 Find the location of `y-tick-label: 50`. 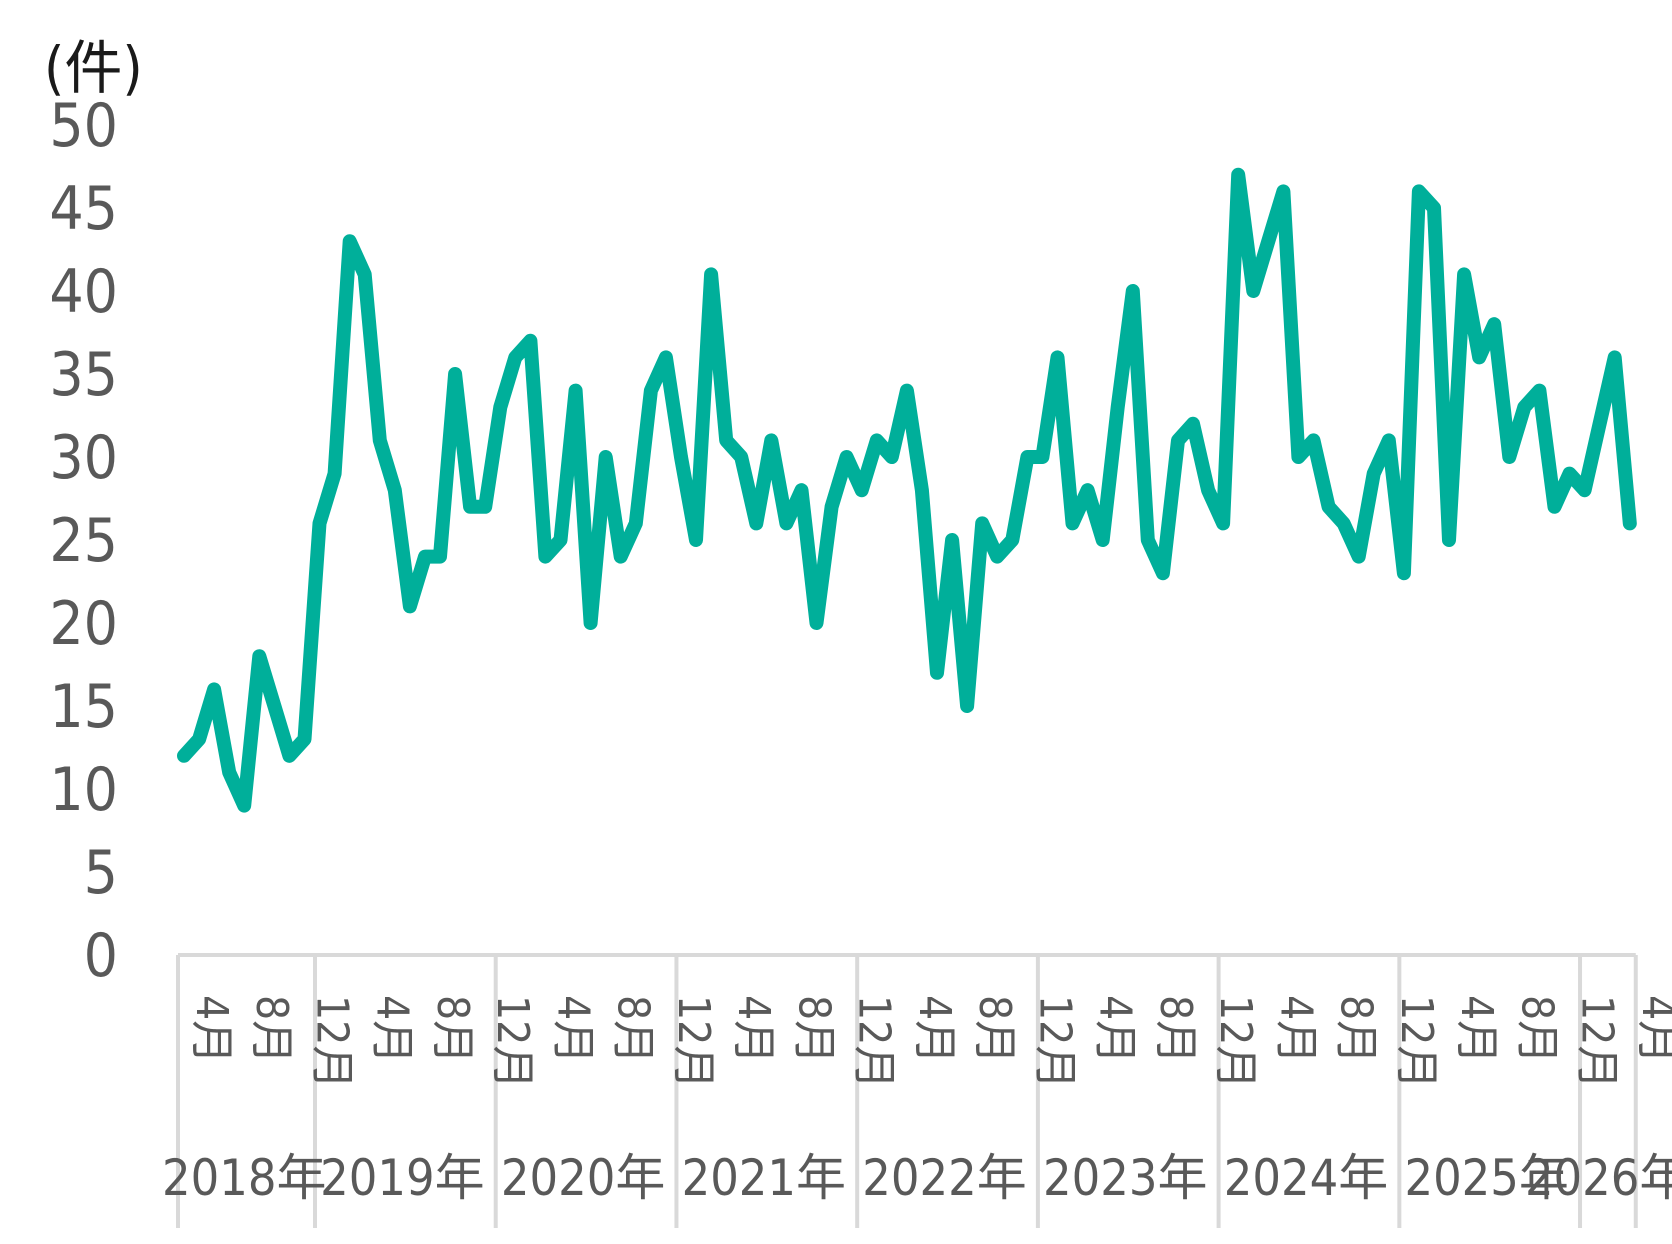

y-tick-label: 50 is located at coordinates (83, 126).